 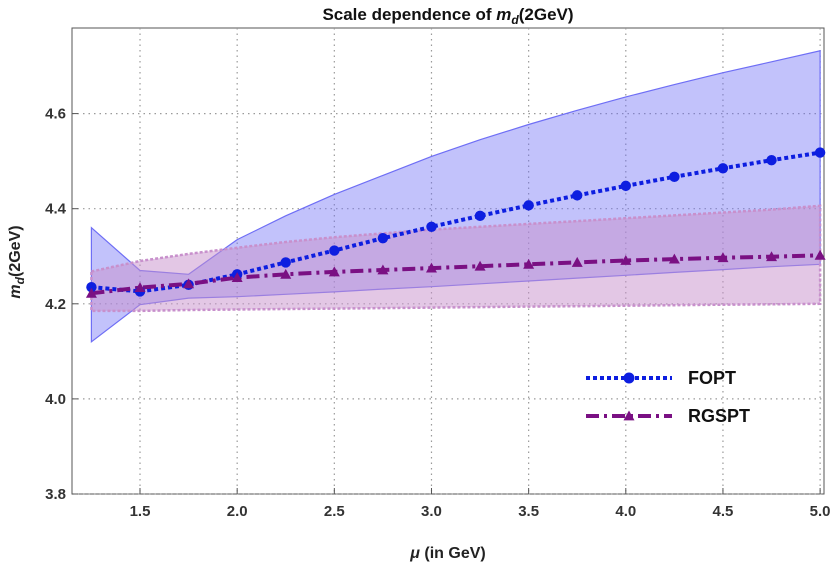 What do you see at coordinates (55, 304) in the screenshot?
I see `y-tick-label-2: 4.2` at bounding box center [55, 304].